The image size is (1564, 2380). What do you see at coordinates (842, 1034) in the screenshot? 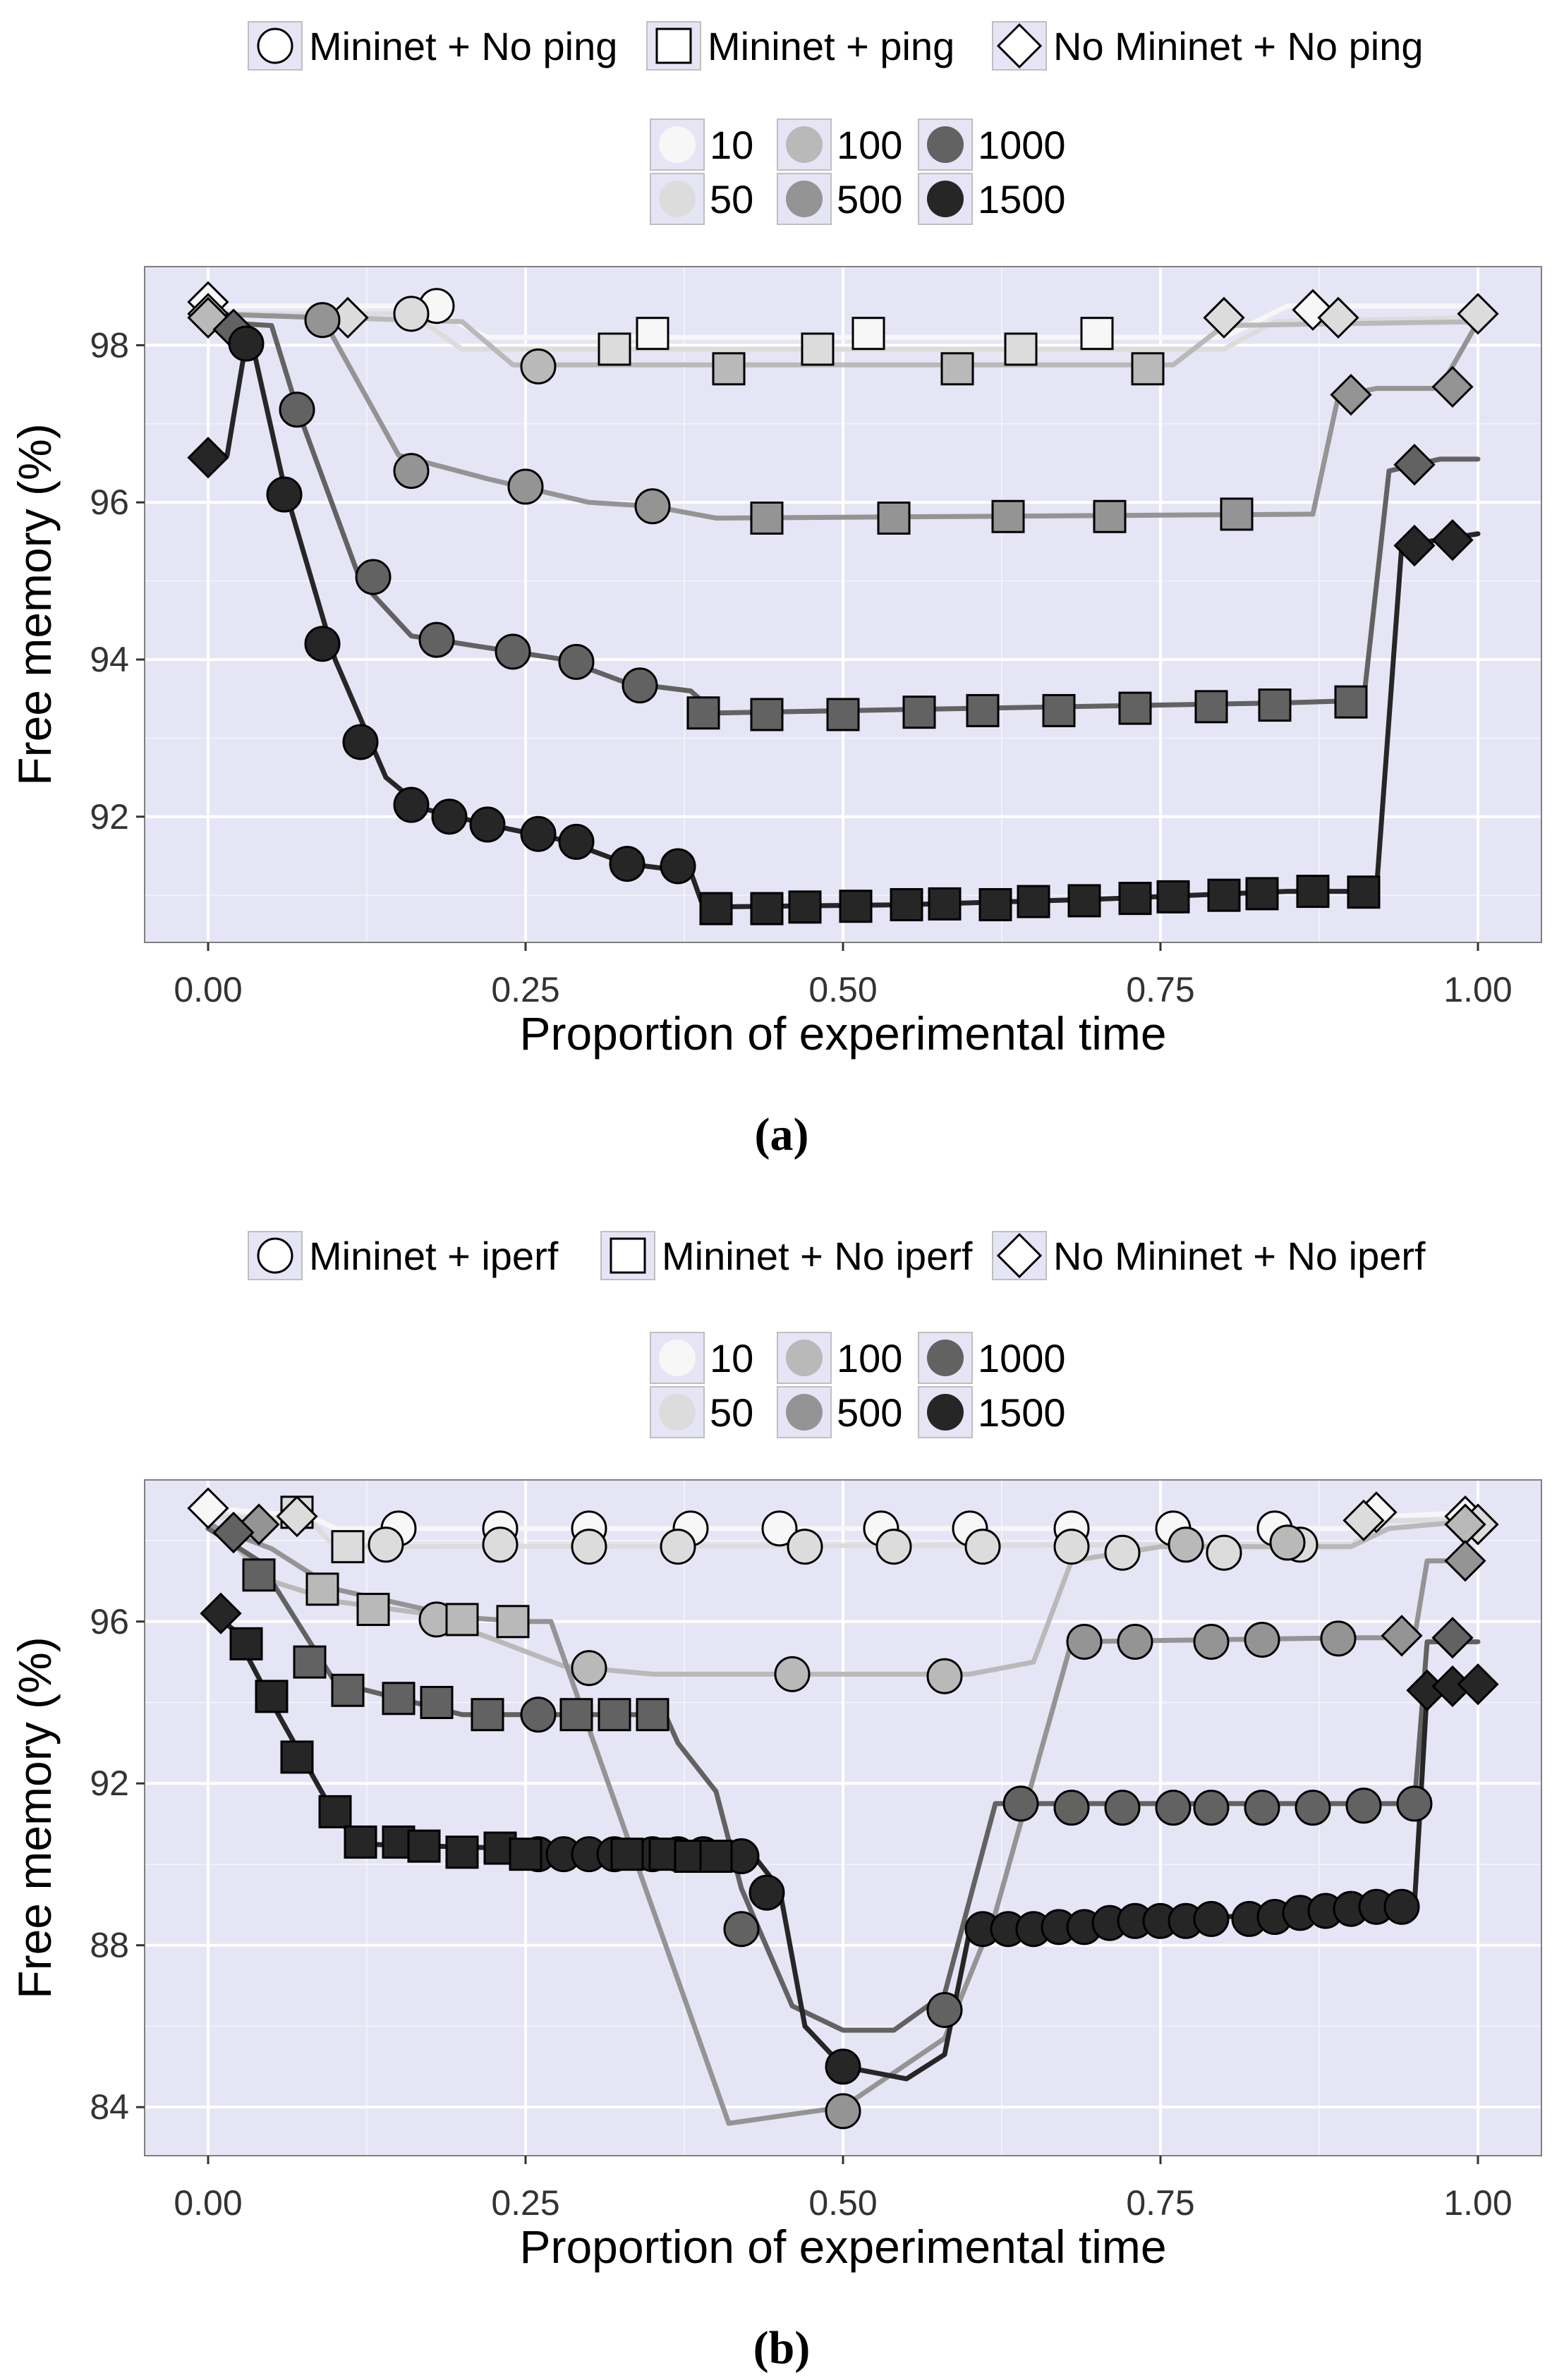
I see `x-axis-title: Proportion of experimental time` at bounding box center [842, 1034].